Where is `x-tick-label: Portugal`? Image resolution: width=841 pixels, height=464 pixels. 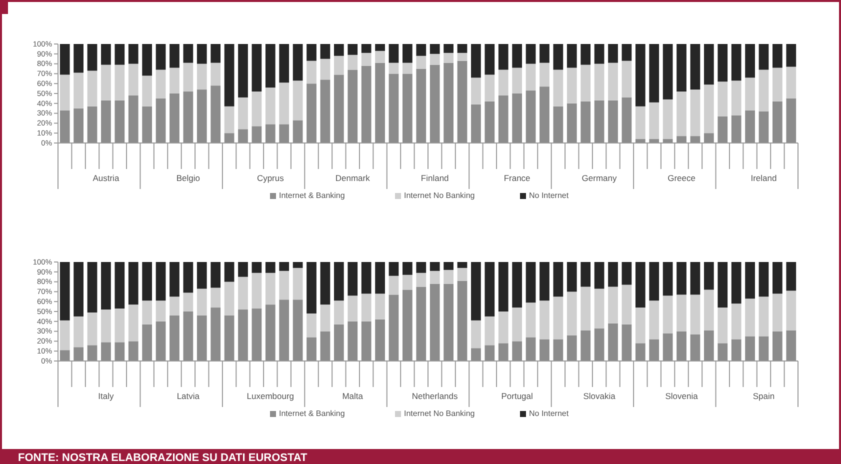
x-tick-label: Portugal is located at coordinates (517, 396).